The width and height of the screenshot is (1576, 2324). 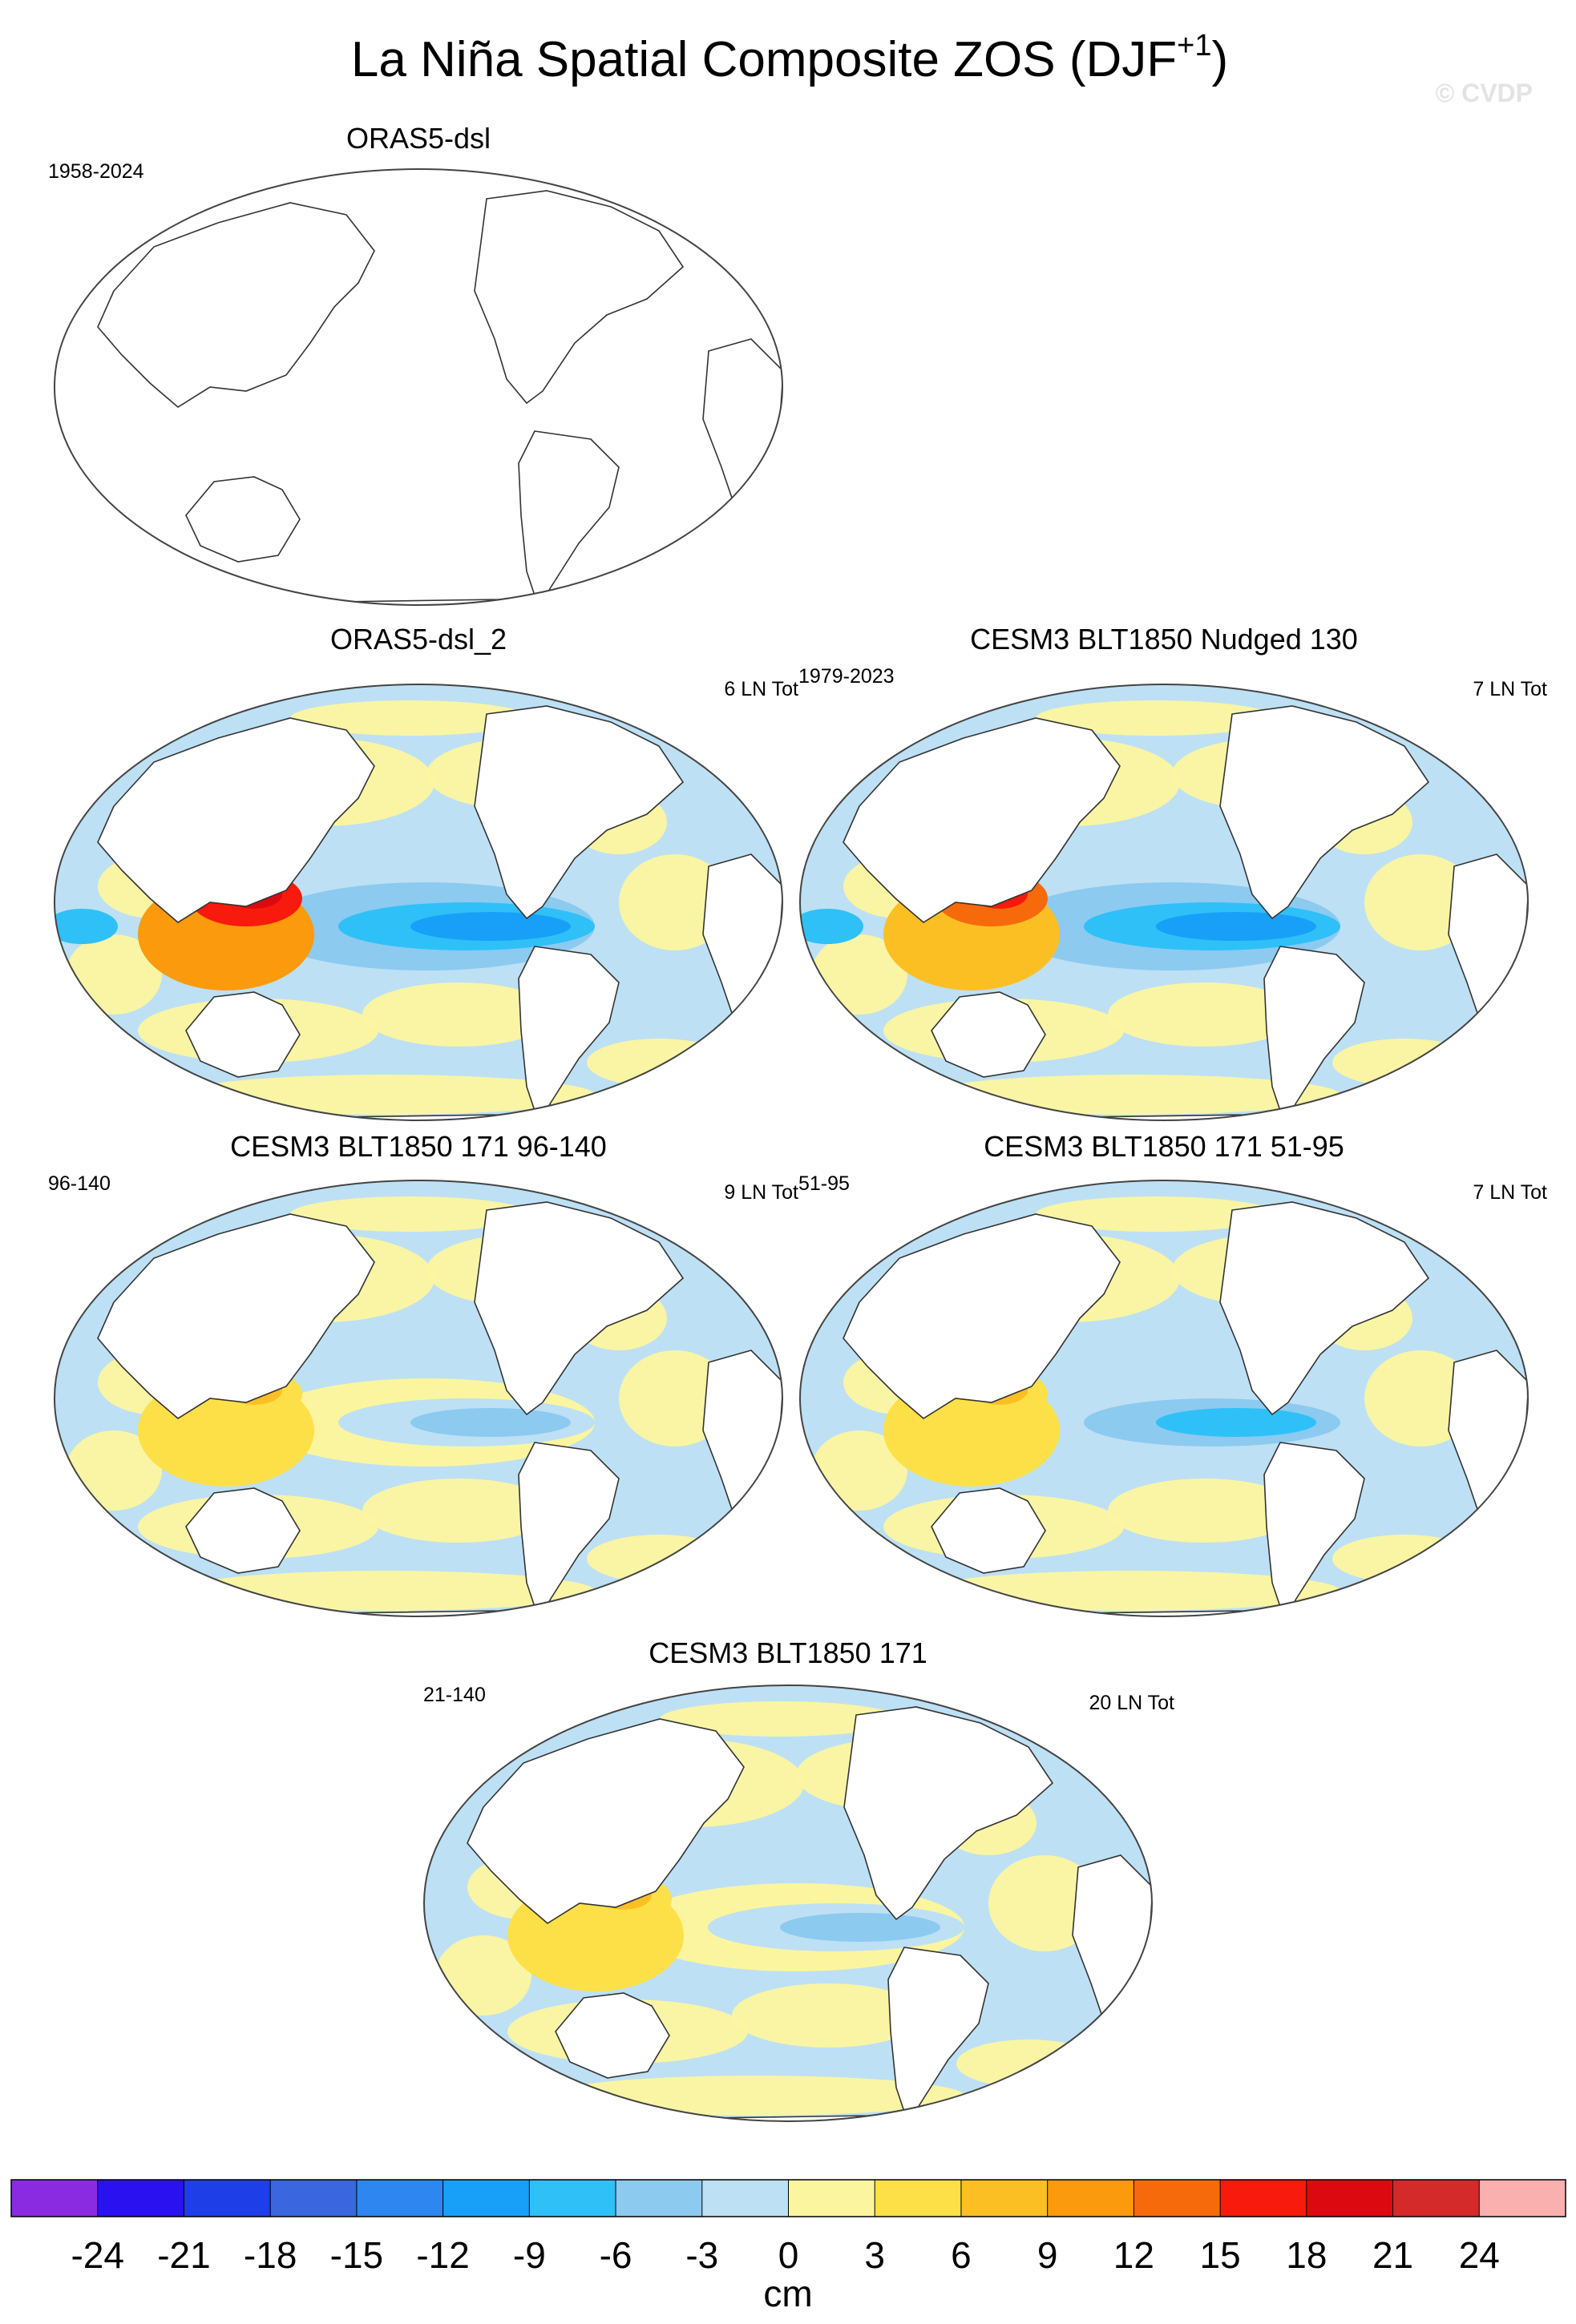 What do you see at coordinates (270, 2255) in the screenshot?
I see `colorbar-tick-label: -18` at bounding box center [270, 2255].